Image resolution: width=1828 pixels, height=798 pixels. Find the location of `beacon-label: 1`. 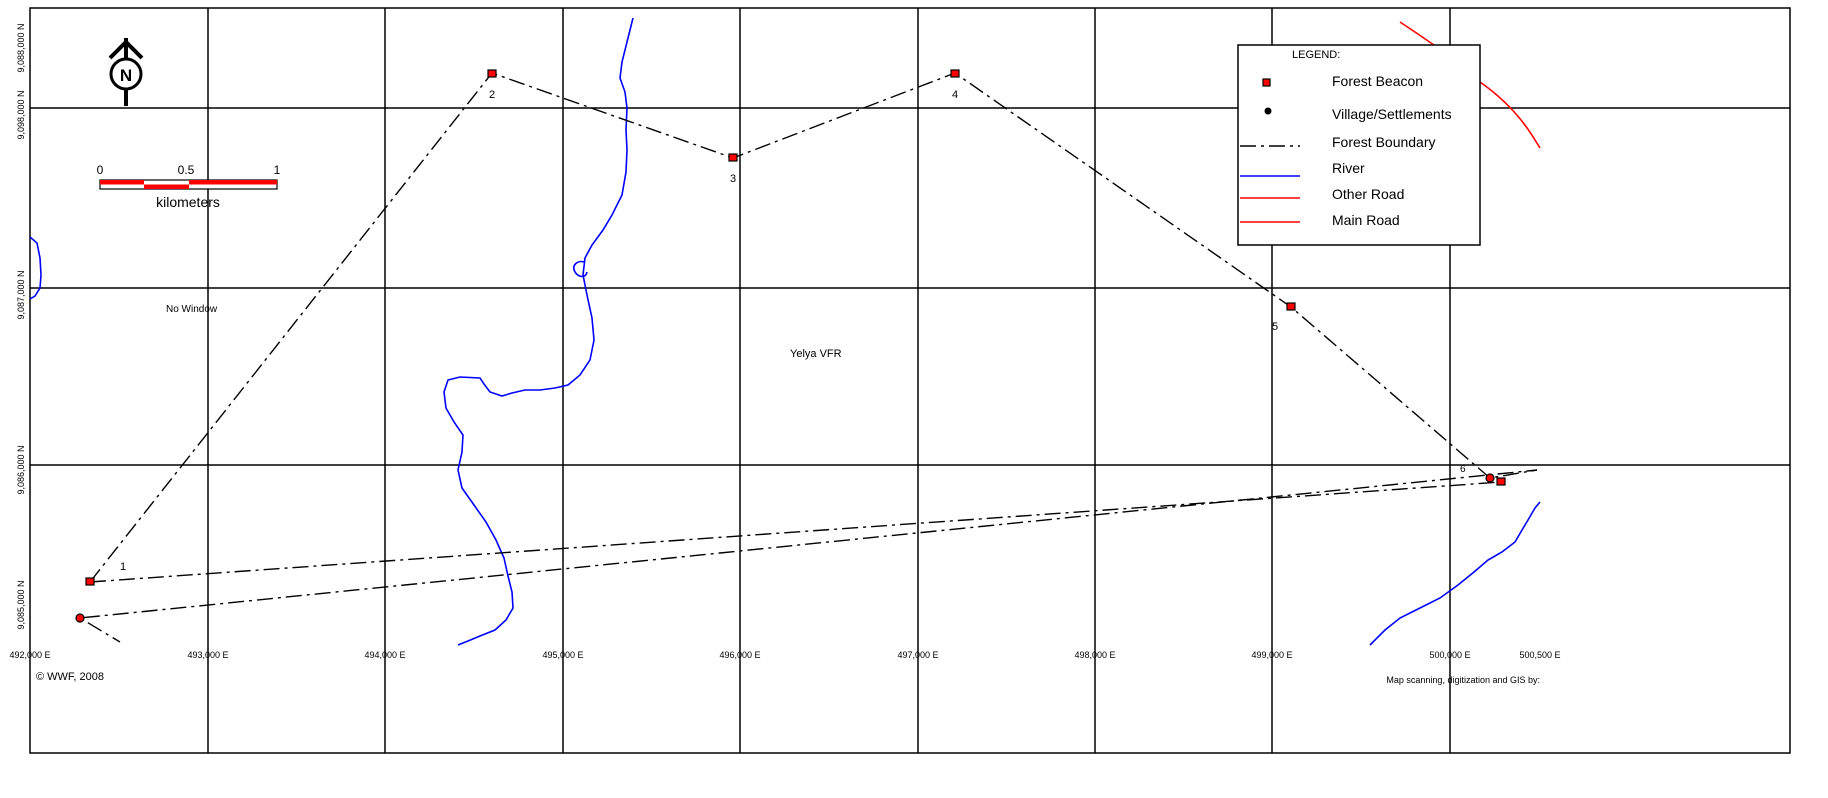

beacon-label: 1 is located at coordinates (123, 567).